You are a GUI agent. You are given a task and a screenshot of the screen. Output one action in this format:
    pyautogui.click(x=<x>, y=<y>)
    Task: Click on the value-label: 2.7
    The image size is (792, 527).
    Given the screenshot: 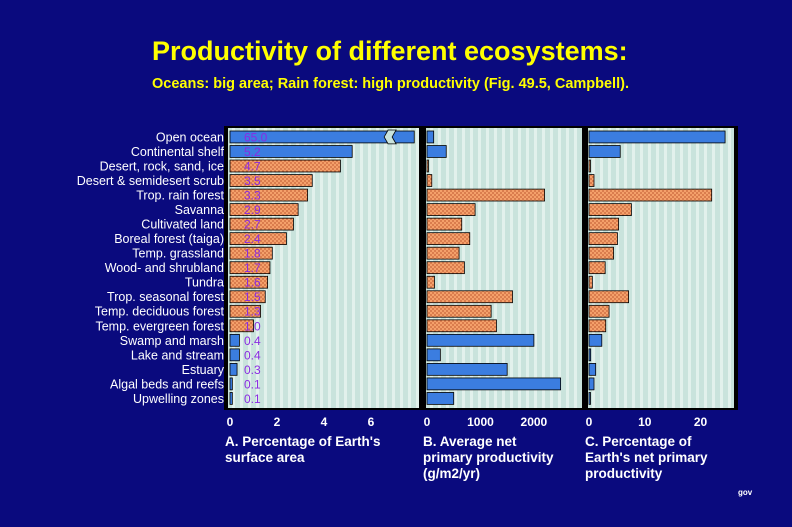 What is the action you would take?
    pyautogui.click(x=252, y=225)
    